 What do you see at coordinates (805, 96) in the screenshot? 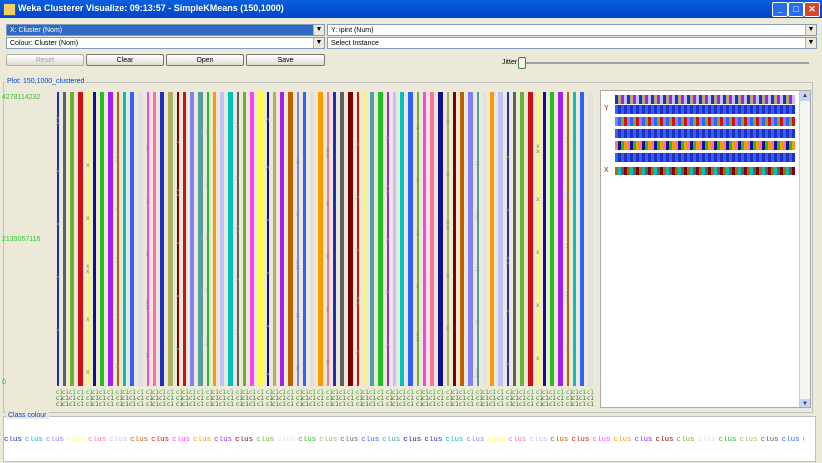
I see `scroll-up-icon: ▲` at bounding box center [805, 96].